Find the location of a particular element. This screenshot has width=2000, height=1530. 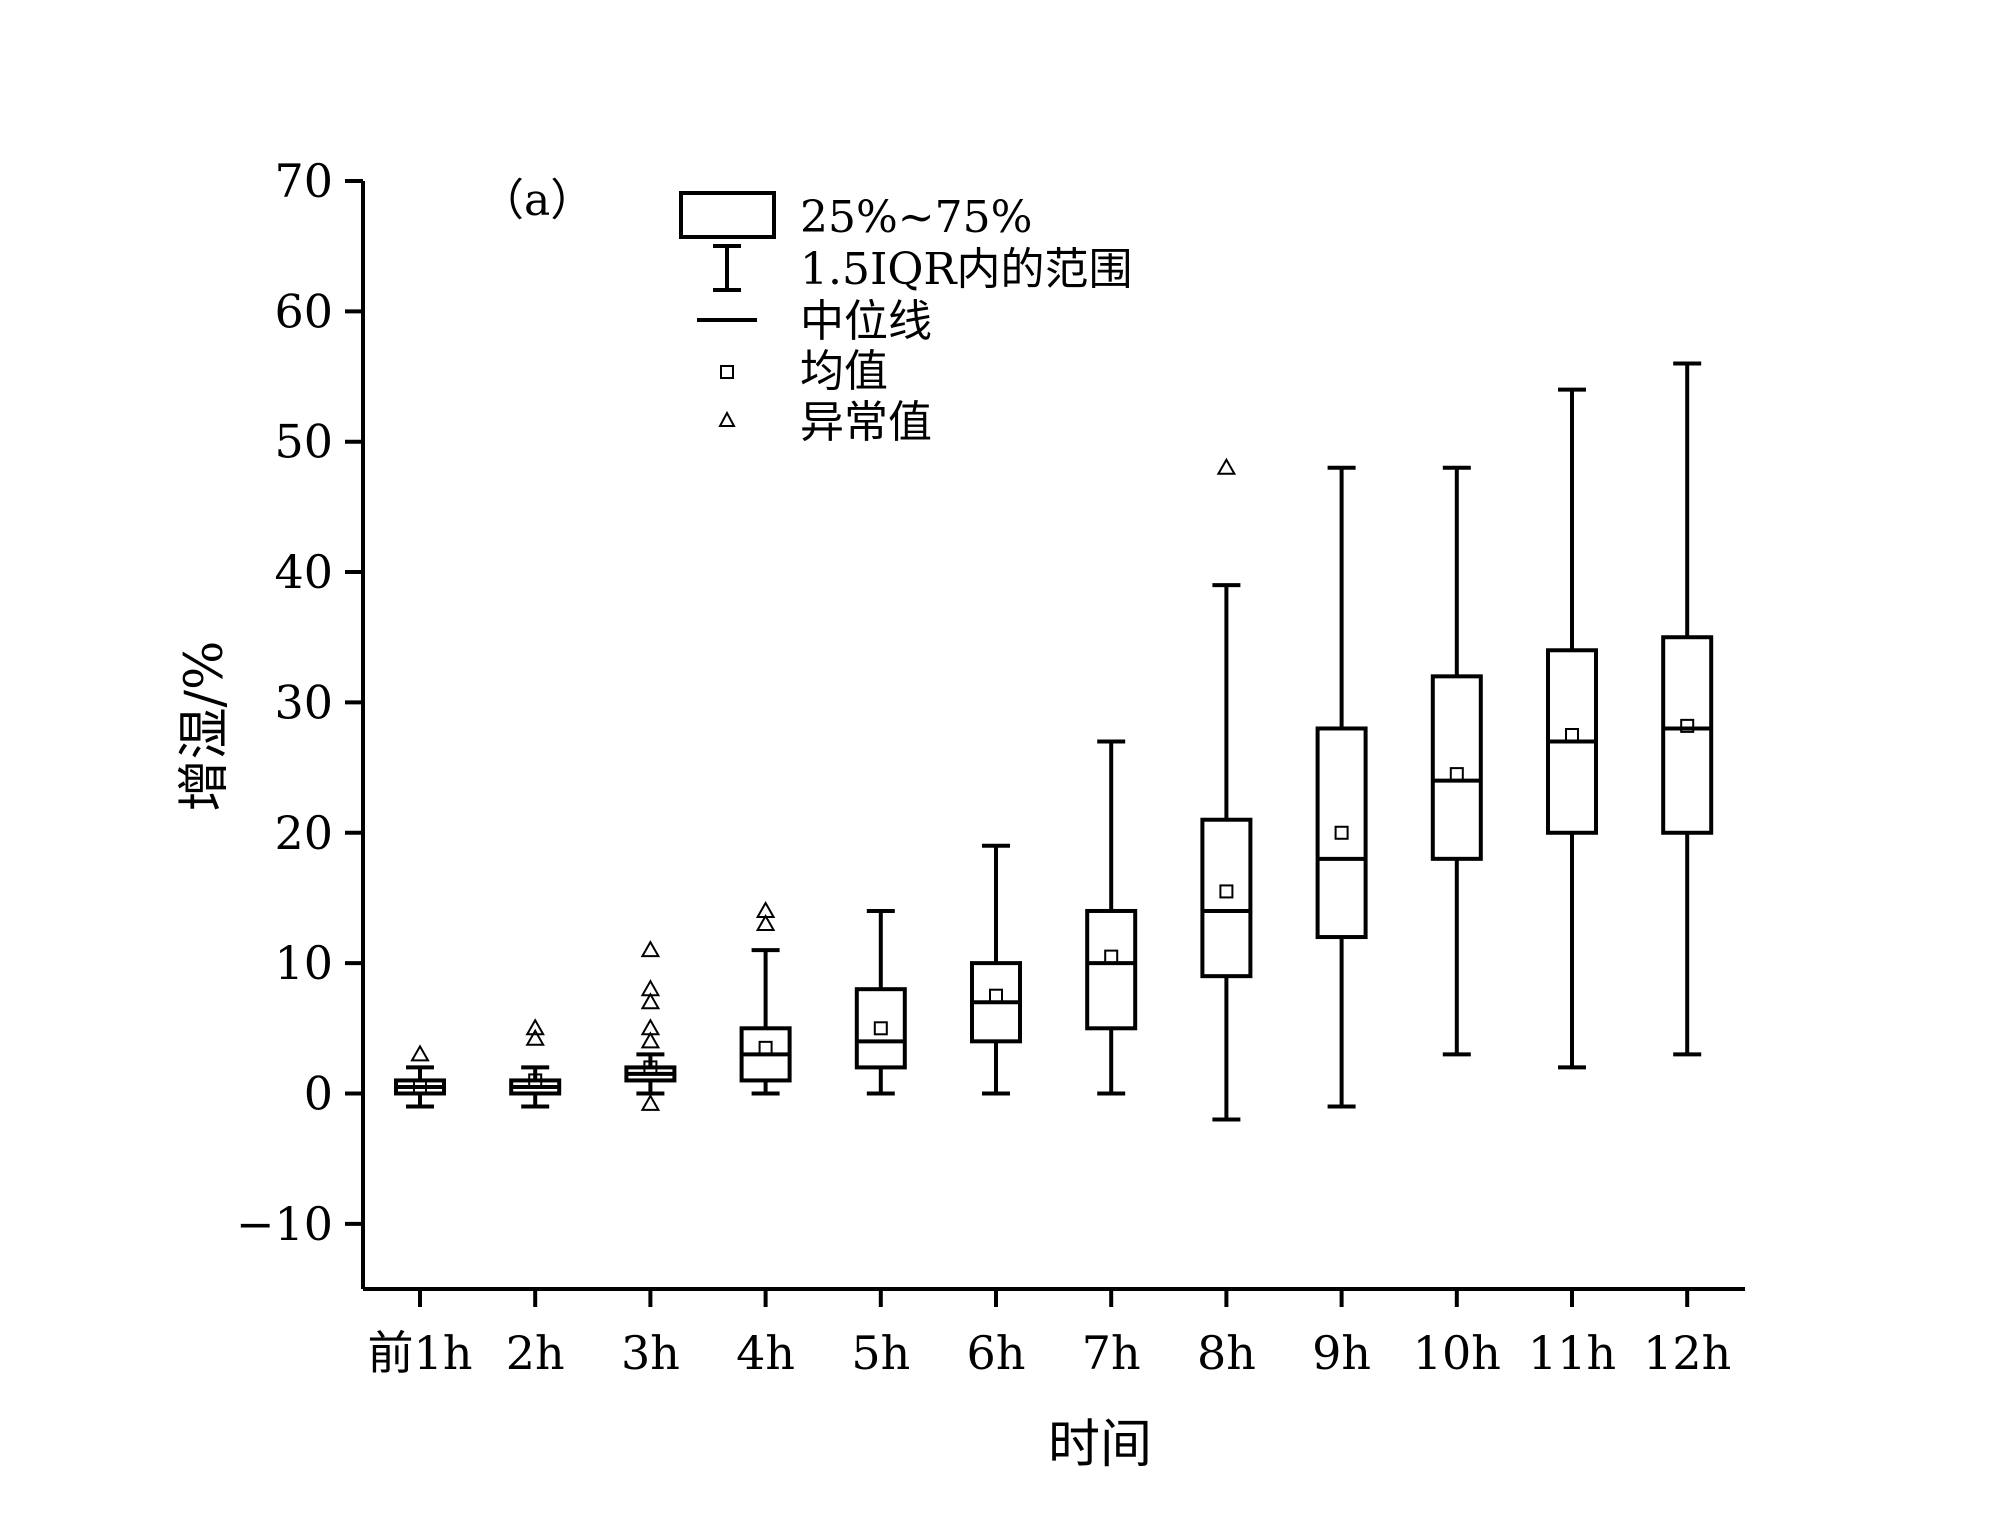

legend-mean-swatch is located at coordinates (727, 372).